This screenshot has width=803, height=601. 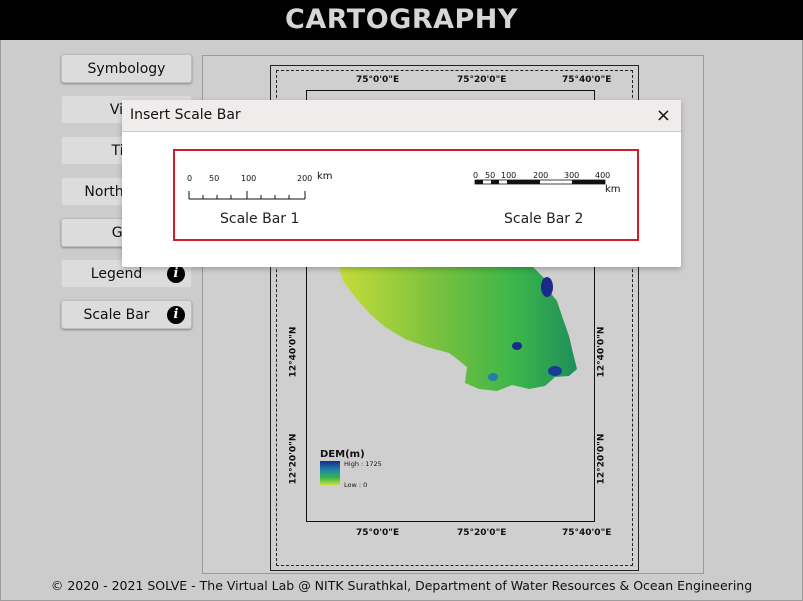 What do you see at coordinates (378, 80) in the screenshot?
I see `top-lon-label-1: 75°0'0"E` at bounding box center [378, 80].